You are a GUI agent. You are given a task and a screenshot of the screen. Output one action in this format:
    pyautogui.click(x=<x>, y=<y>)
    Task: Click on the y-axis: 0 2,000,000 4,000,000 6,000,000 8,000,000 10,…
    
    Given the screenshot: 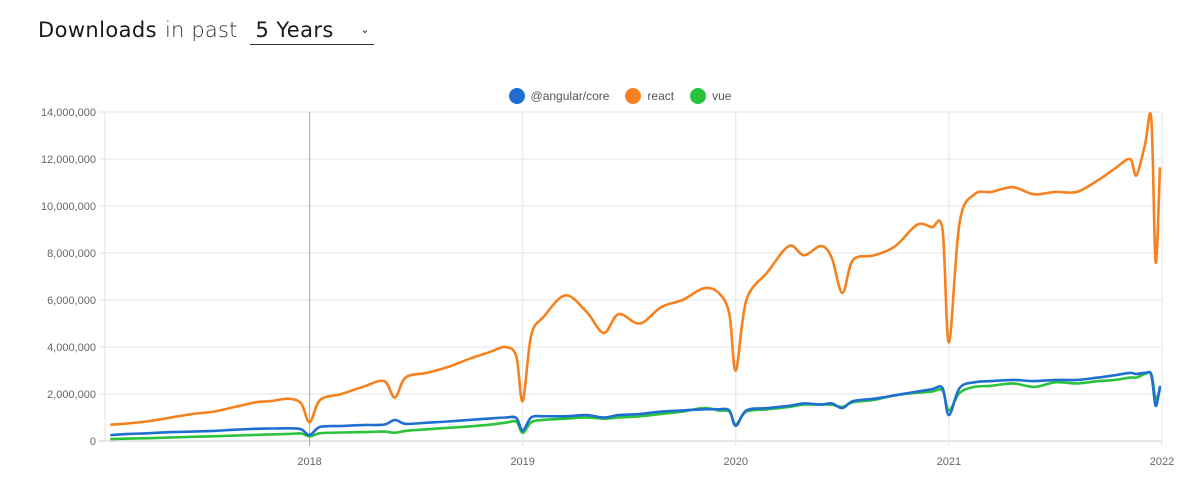 What is the action you would take?
    pyautogui.click(x=68, y=277)
    